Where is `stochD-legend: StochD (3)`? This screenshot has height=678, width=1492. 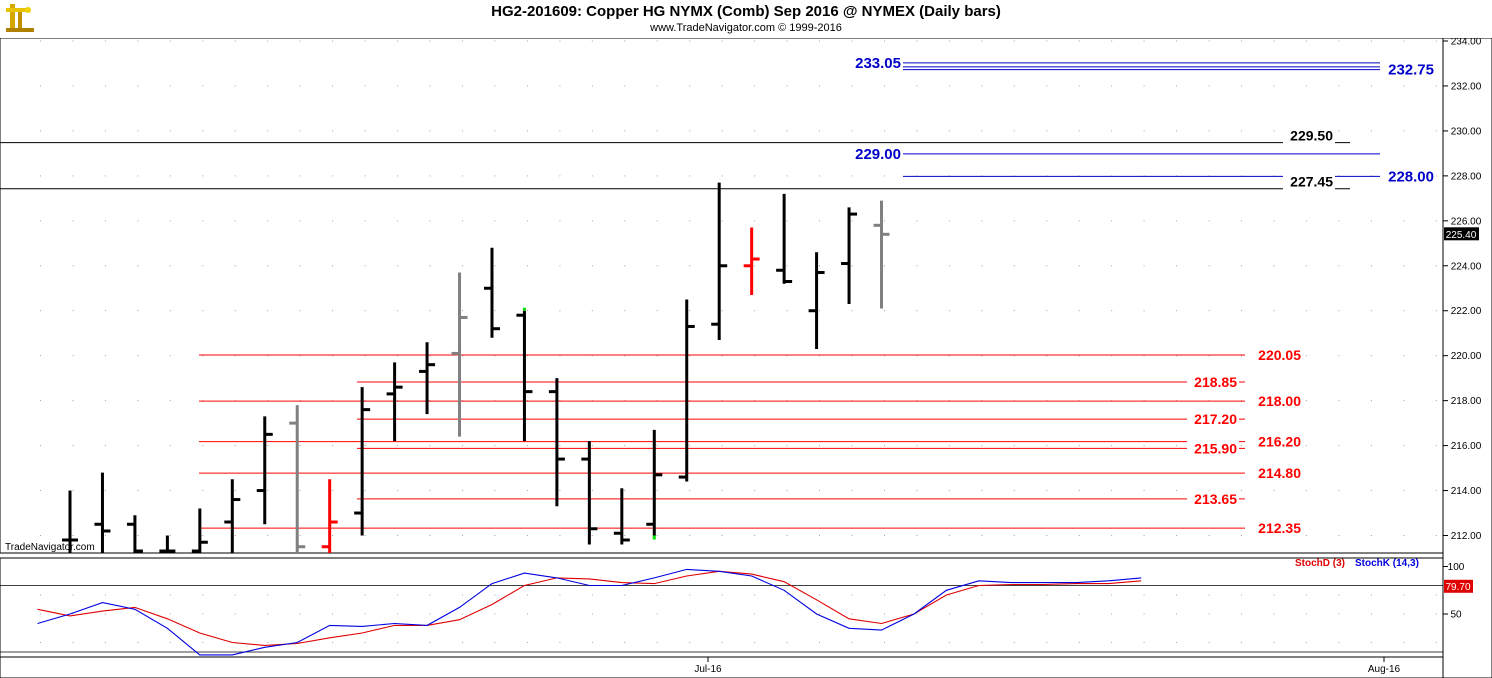 stochD-legend: StochD (3) is located at coordinates (1320, 563).